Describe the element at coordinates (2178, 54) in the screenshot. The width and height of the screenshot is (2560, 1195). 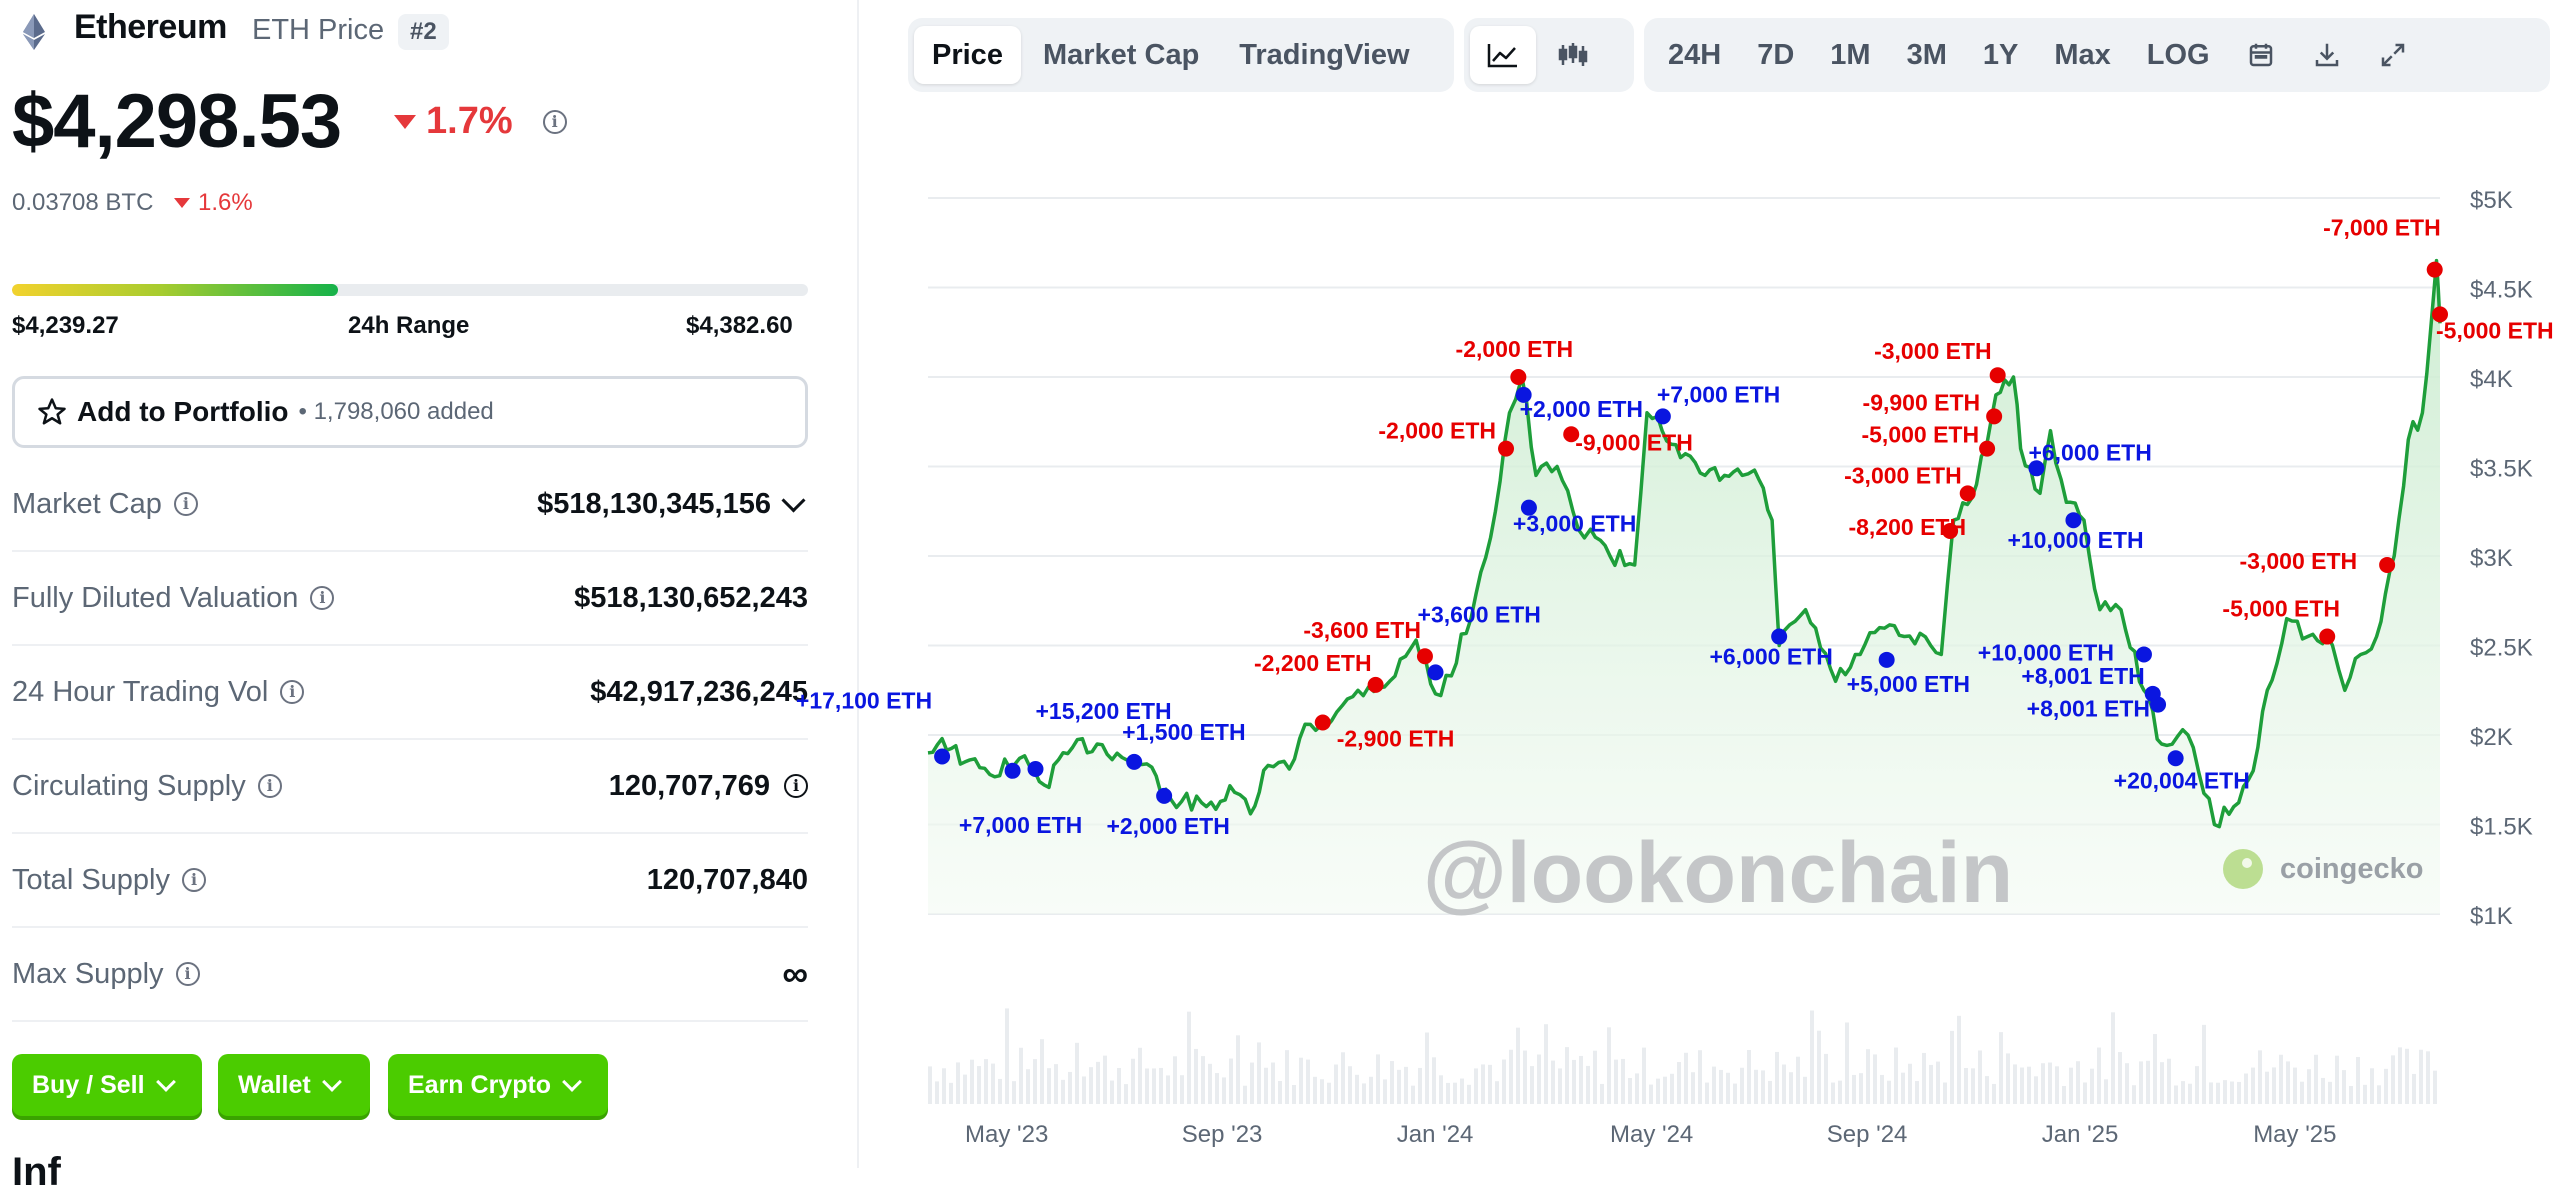
I see `log-scale-toggle: LOG` at that location.